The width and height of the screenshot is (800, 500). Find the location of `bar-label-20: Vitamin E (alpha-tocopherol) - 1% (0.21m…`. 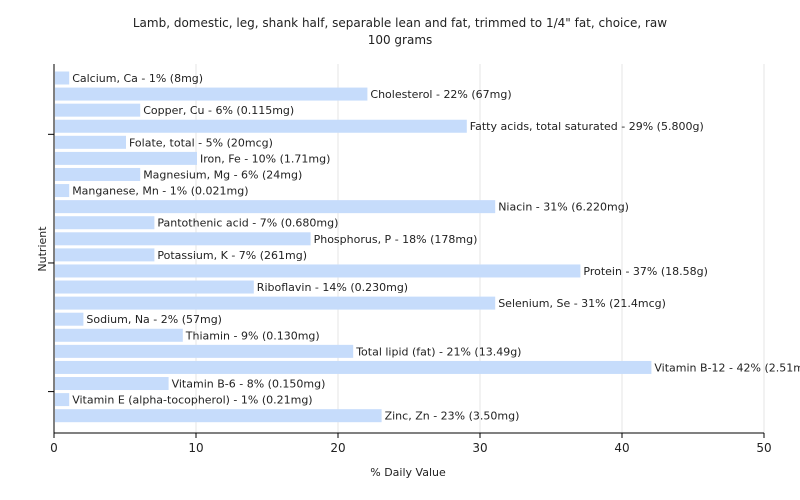

bar-label-20: Vitamin E (alpha-tocopherol) - 1% (0.21m… is located at coordinates (192, 400).